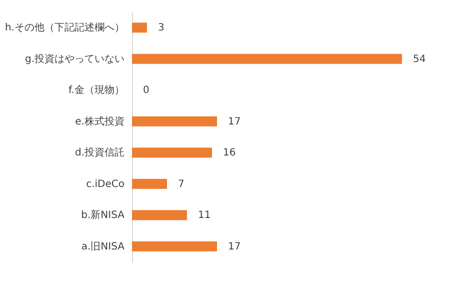 Image resolution: width=474 pixels, height=284 pixels. What do you see at coordinates (103, 246) in the screenshot?
I see `y-tick-label: a.旧NISA` at bounding box center [103, 246].